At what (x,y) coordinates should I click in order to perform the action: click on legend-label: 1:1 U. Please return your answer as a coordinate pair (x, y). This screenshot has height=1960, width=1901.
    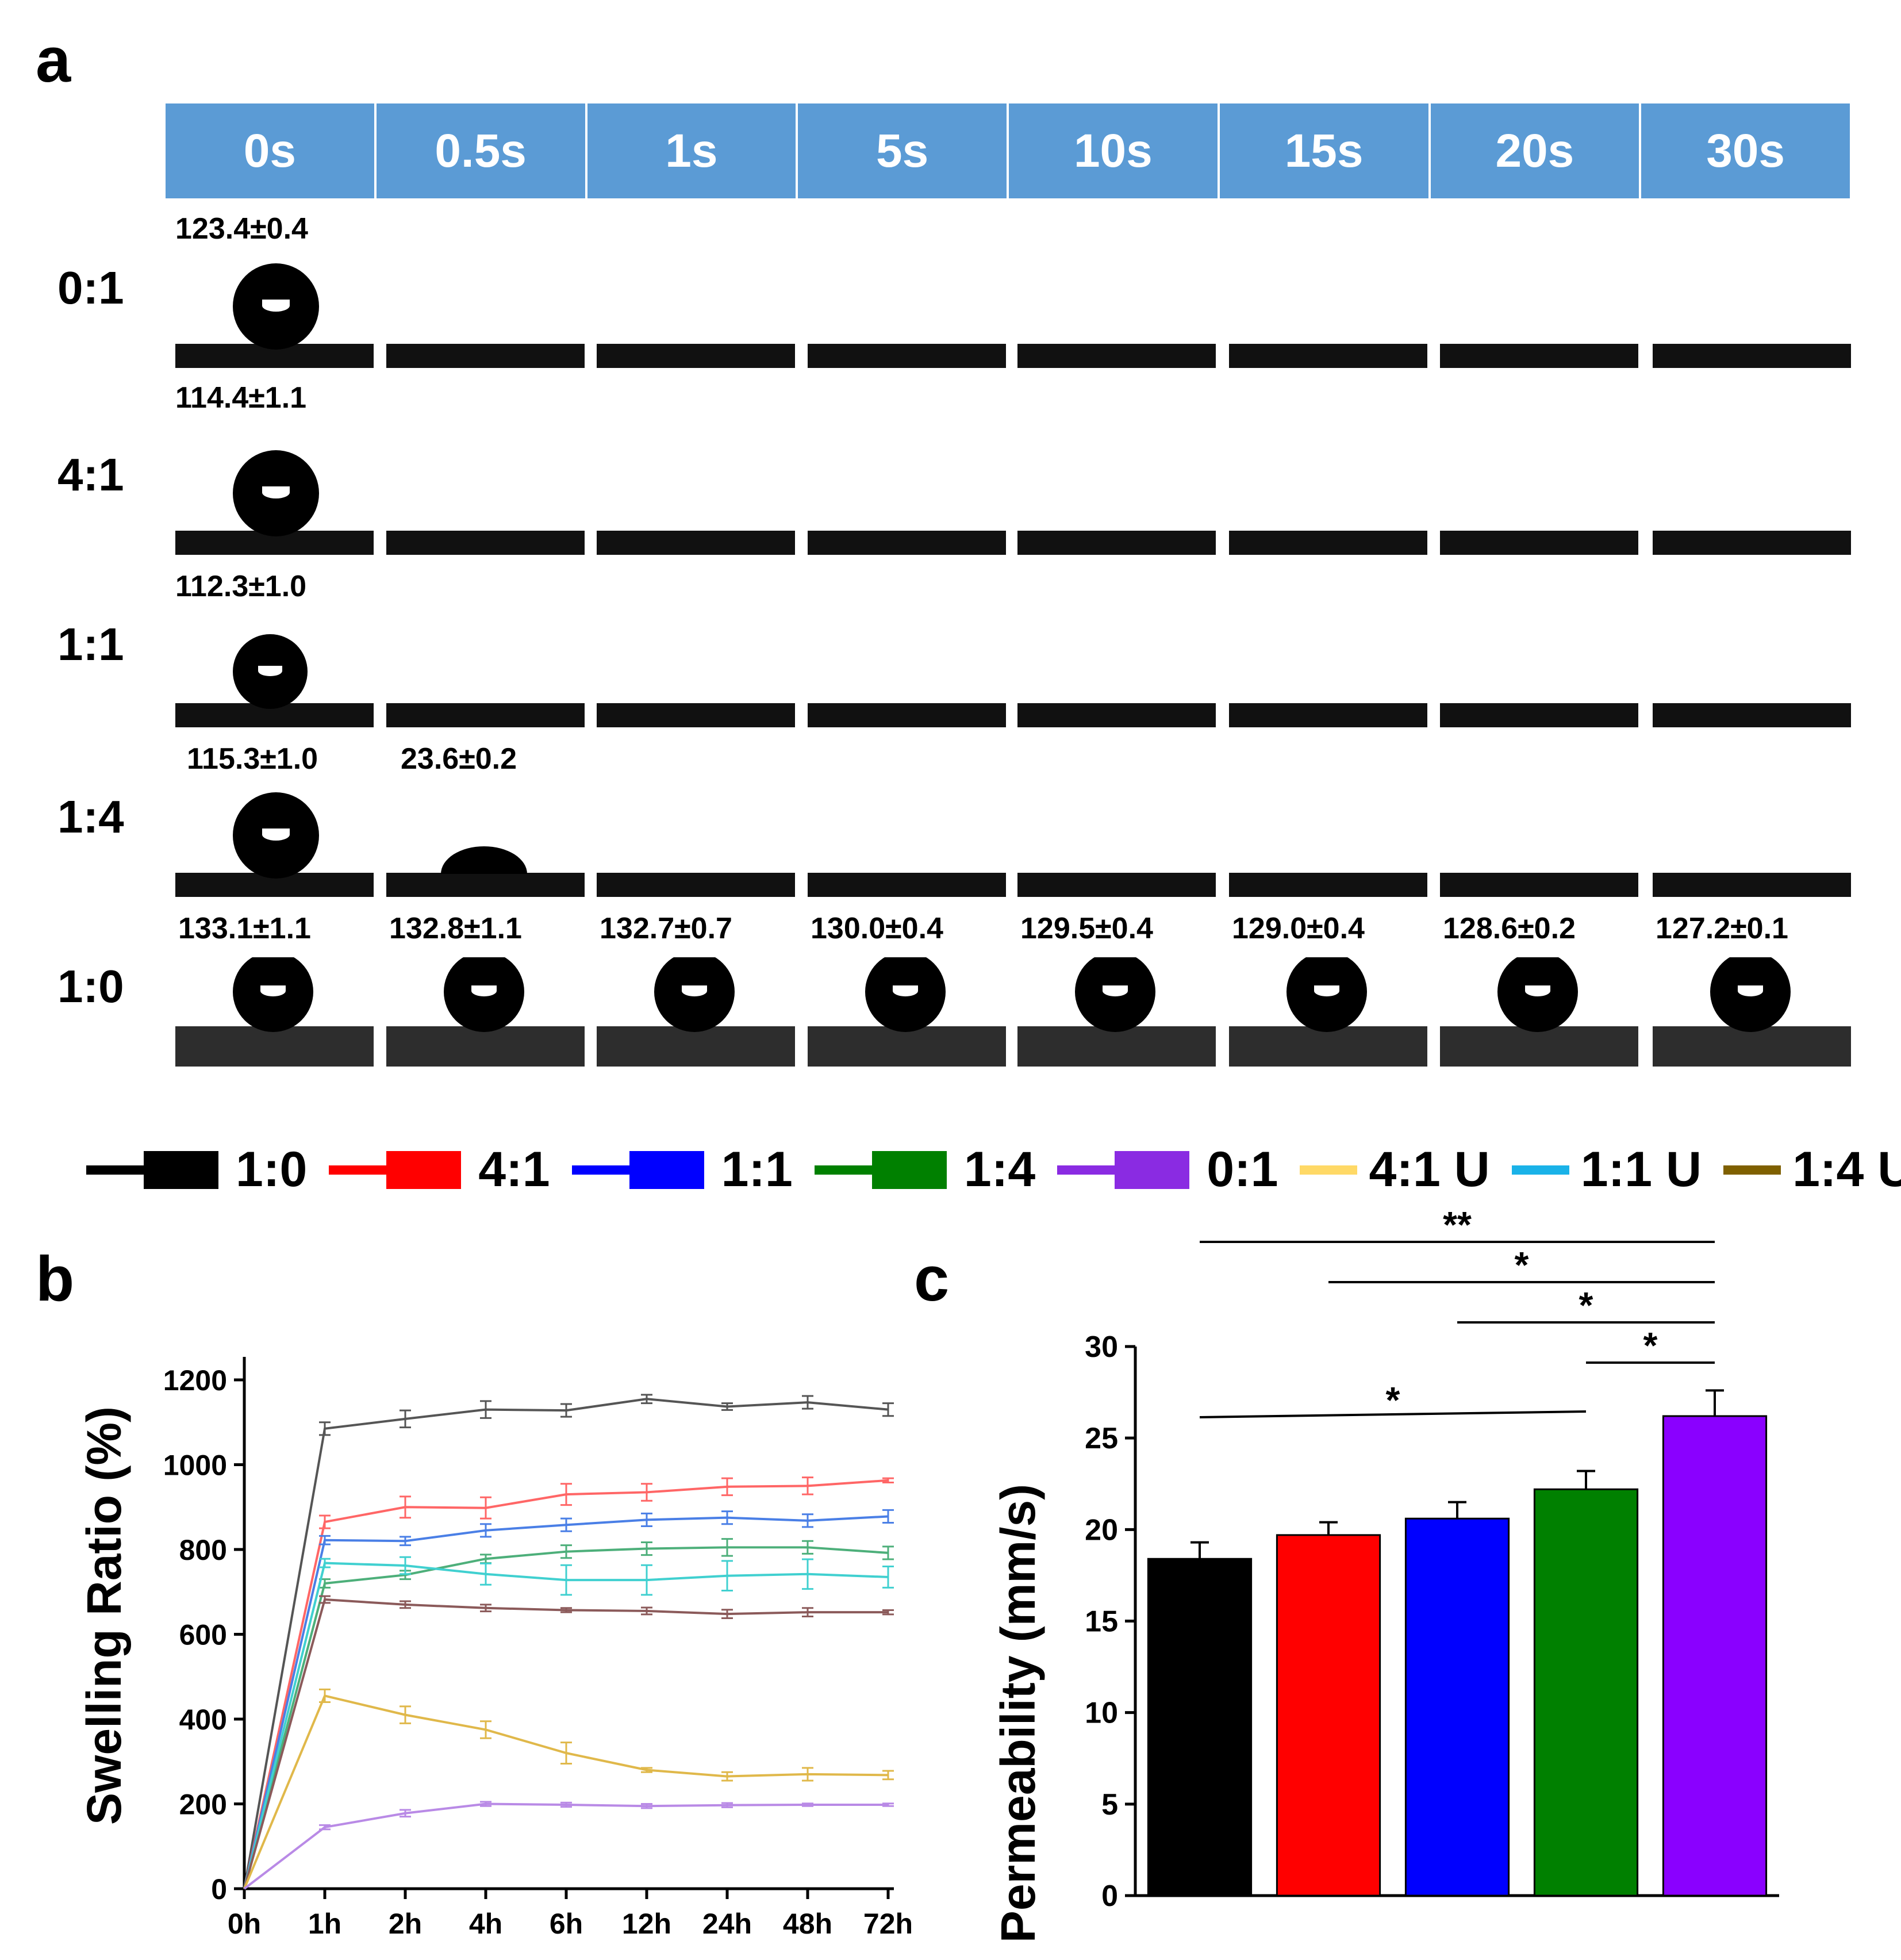
    Looking at the image, I should click on (1641, 1169).